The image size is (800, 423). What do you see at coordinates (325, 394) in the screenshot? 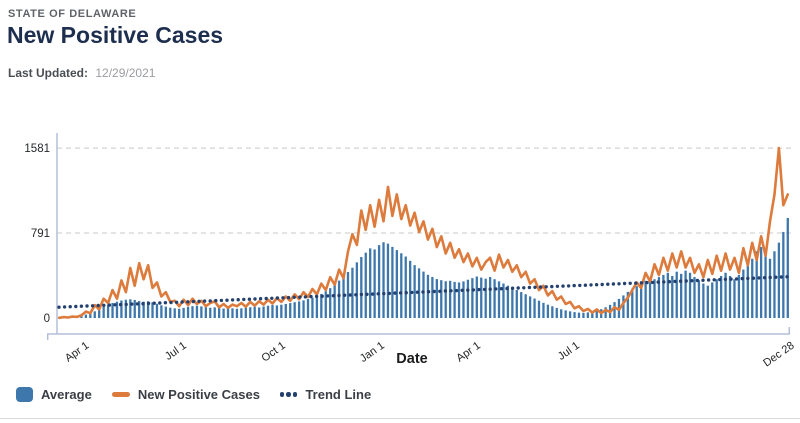
I see `legend-item-trend-line: Trend Line` at bounding box center [325, 394].